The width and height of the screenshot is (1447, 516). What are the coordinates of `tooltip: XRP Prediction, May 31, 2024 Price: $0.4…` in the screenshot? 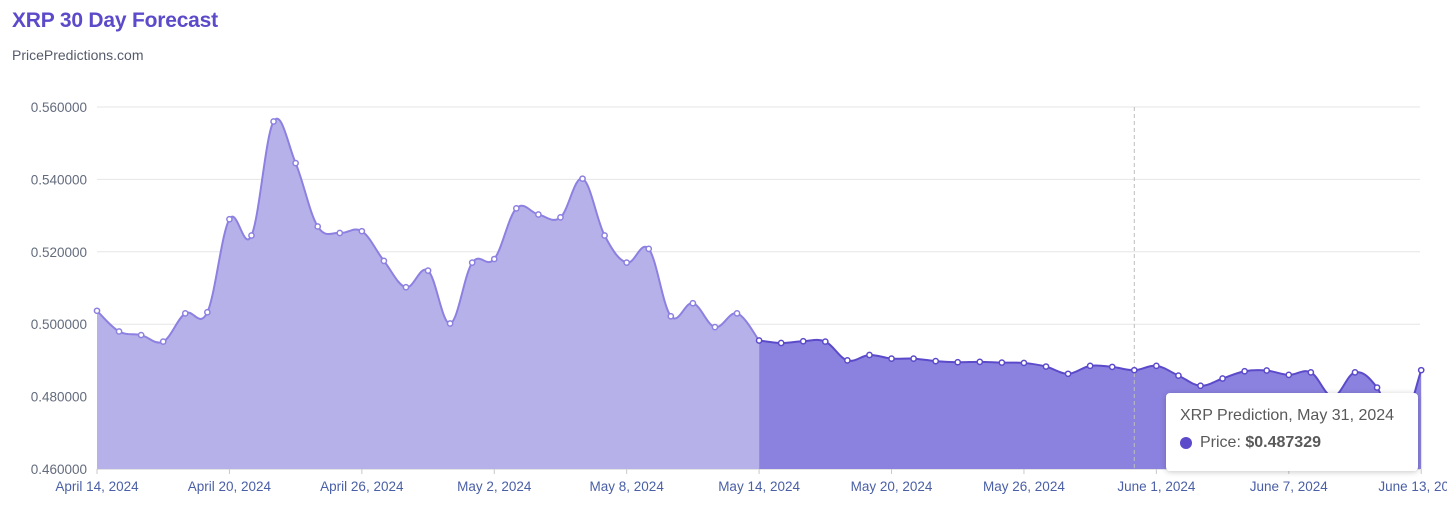 It's located at (1292, 432).